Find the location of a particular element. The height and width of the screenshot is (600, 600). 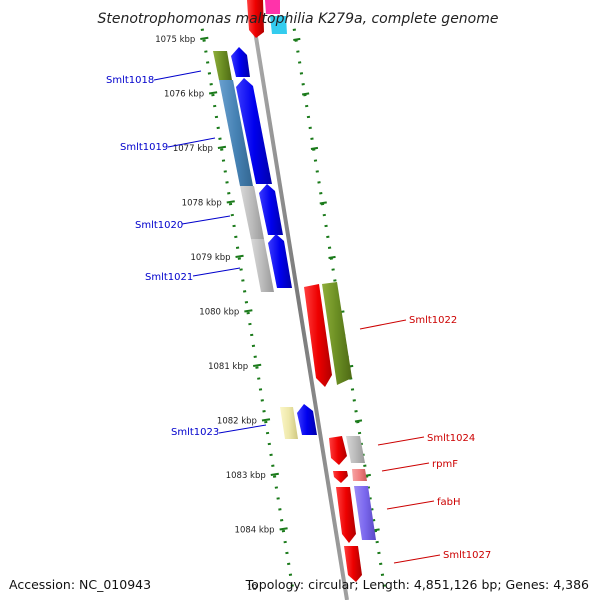

cds-top-cyan-fragment is located at coordinates (278, 25).